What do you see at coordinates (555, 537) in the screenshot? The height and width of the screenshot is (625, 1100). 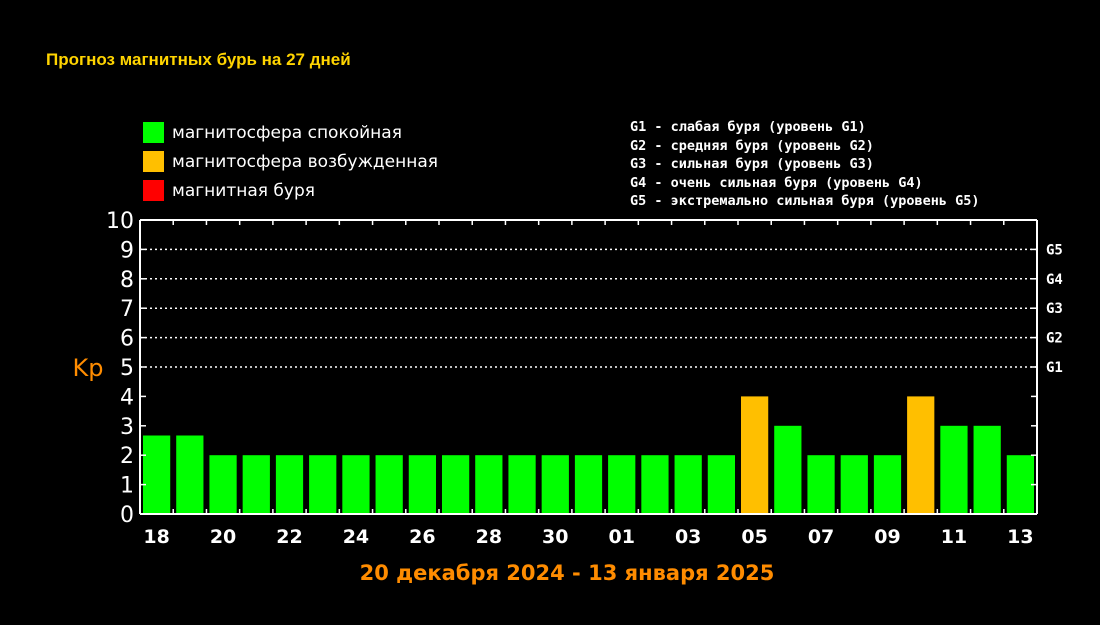 I see `x-tick-label: 30` at bounding box center [555, 537].